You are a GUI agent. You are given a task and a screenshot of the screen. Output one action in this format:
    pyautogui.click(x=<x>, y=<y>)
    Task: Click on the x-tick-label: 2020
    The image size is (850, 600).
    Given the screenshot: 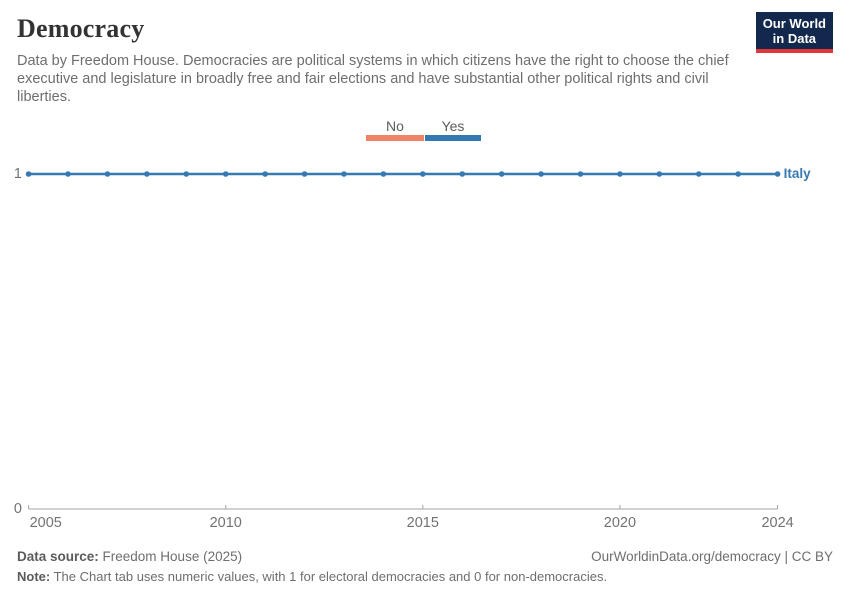 What is the action you would take?
    pyautogui.click(x=620, y=523)
    